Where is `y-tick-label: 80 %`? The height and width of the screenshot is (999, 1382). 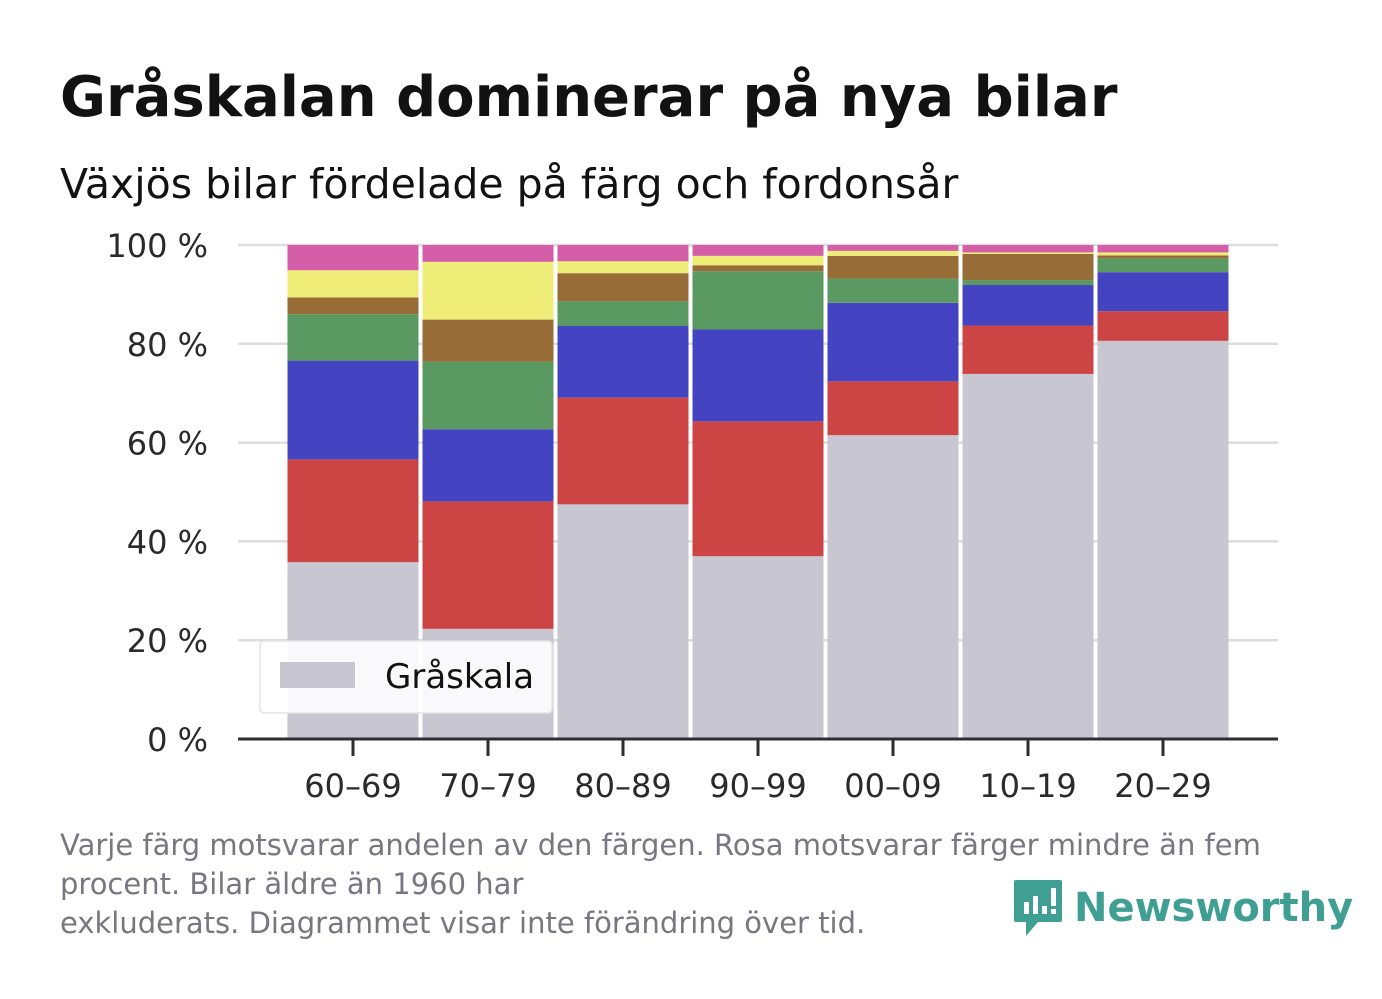
y-tick-label: 80 % is located at coordinates (167, 345).